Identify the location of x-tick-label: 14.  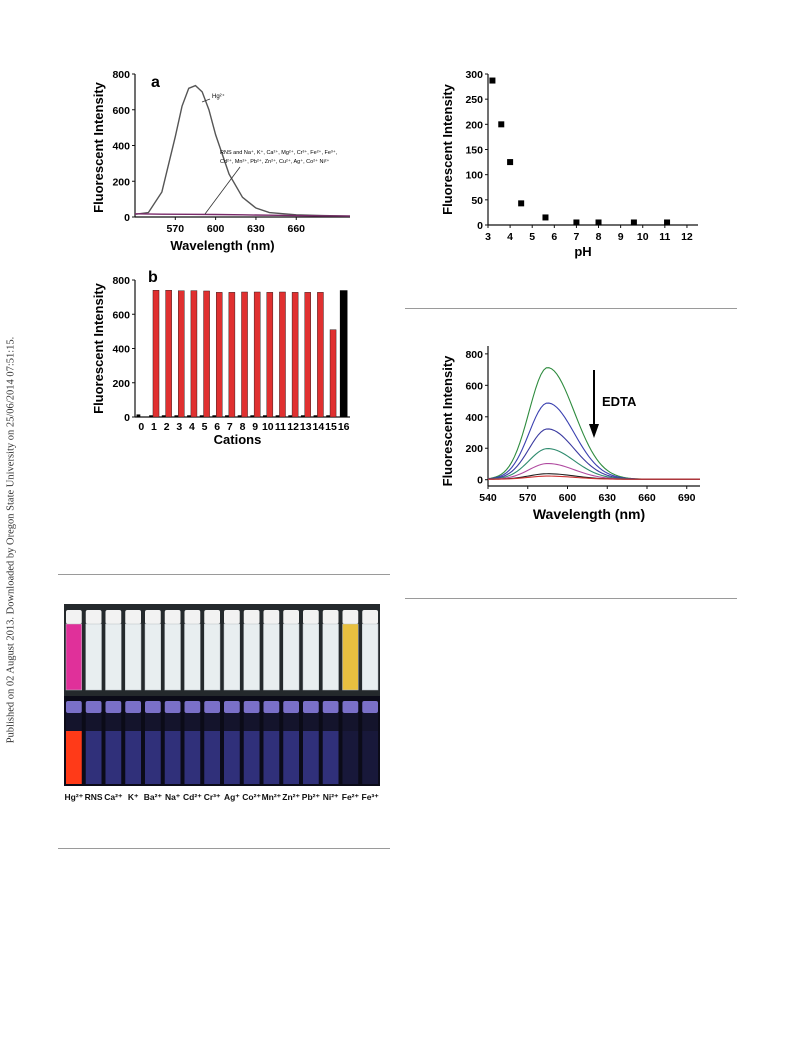
(319, 427).